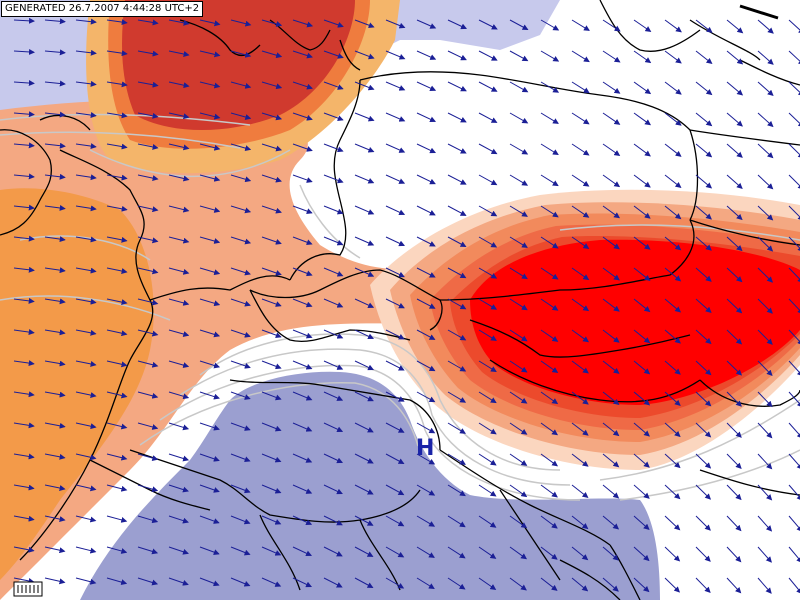 Image resolution: width=800 pixels, height=600 pixels. I want to click on high-pressure-center-marker: H, so click(425, 448).